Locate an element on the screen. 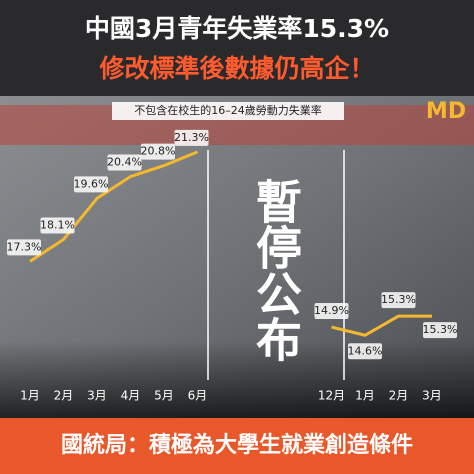 This screenshot has height=474, width=474. x-tick-label: 5月 is located at coordinates (164, 396).